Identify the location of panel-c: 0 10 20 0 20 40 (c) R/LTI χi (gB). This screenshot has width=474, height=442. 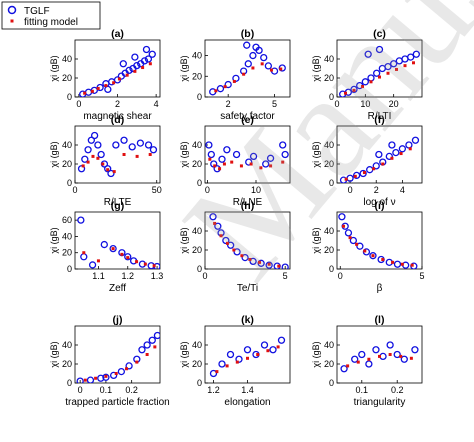
(367, 75).